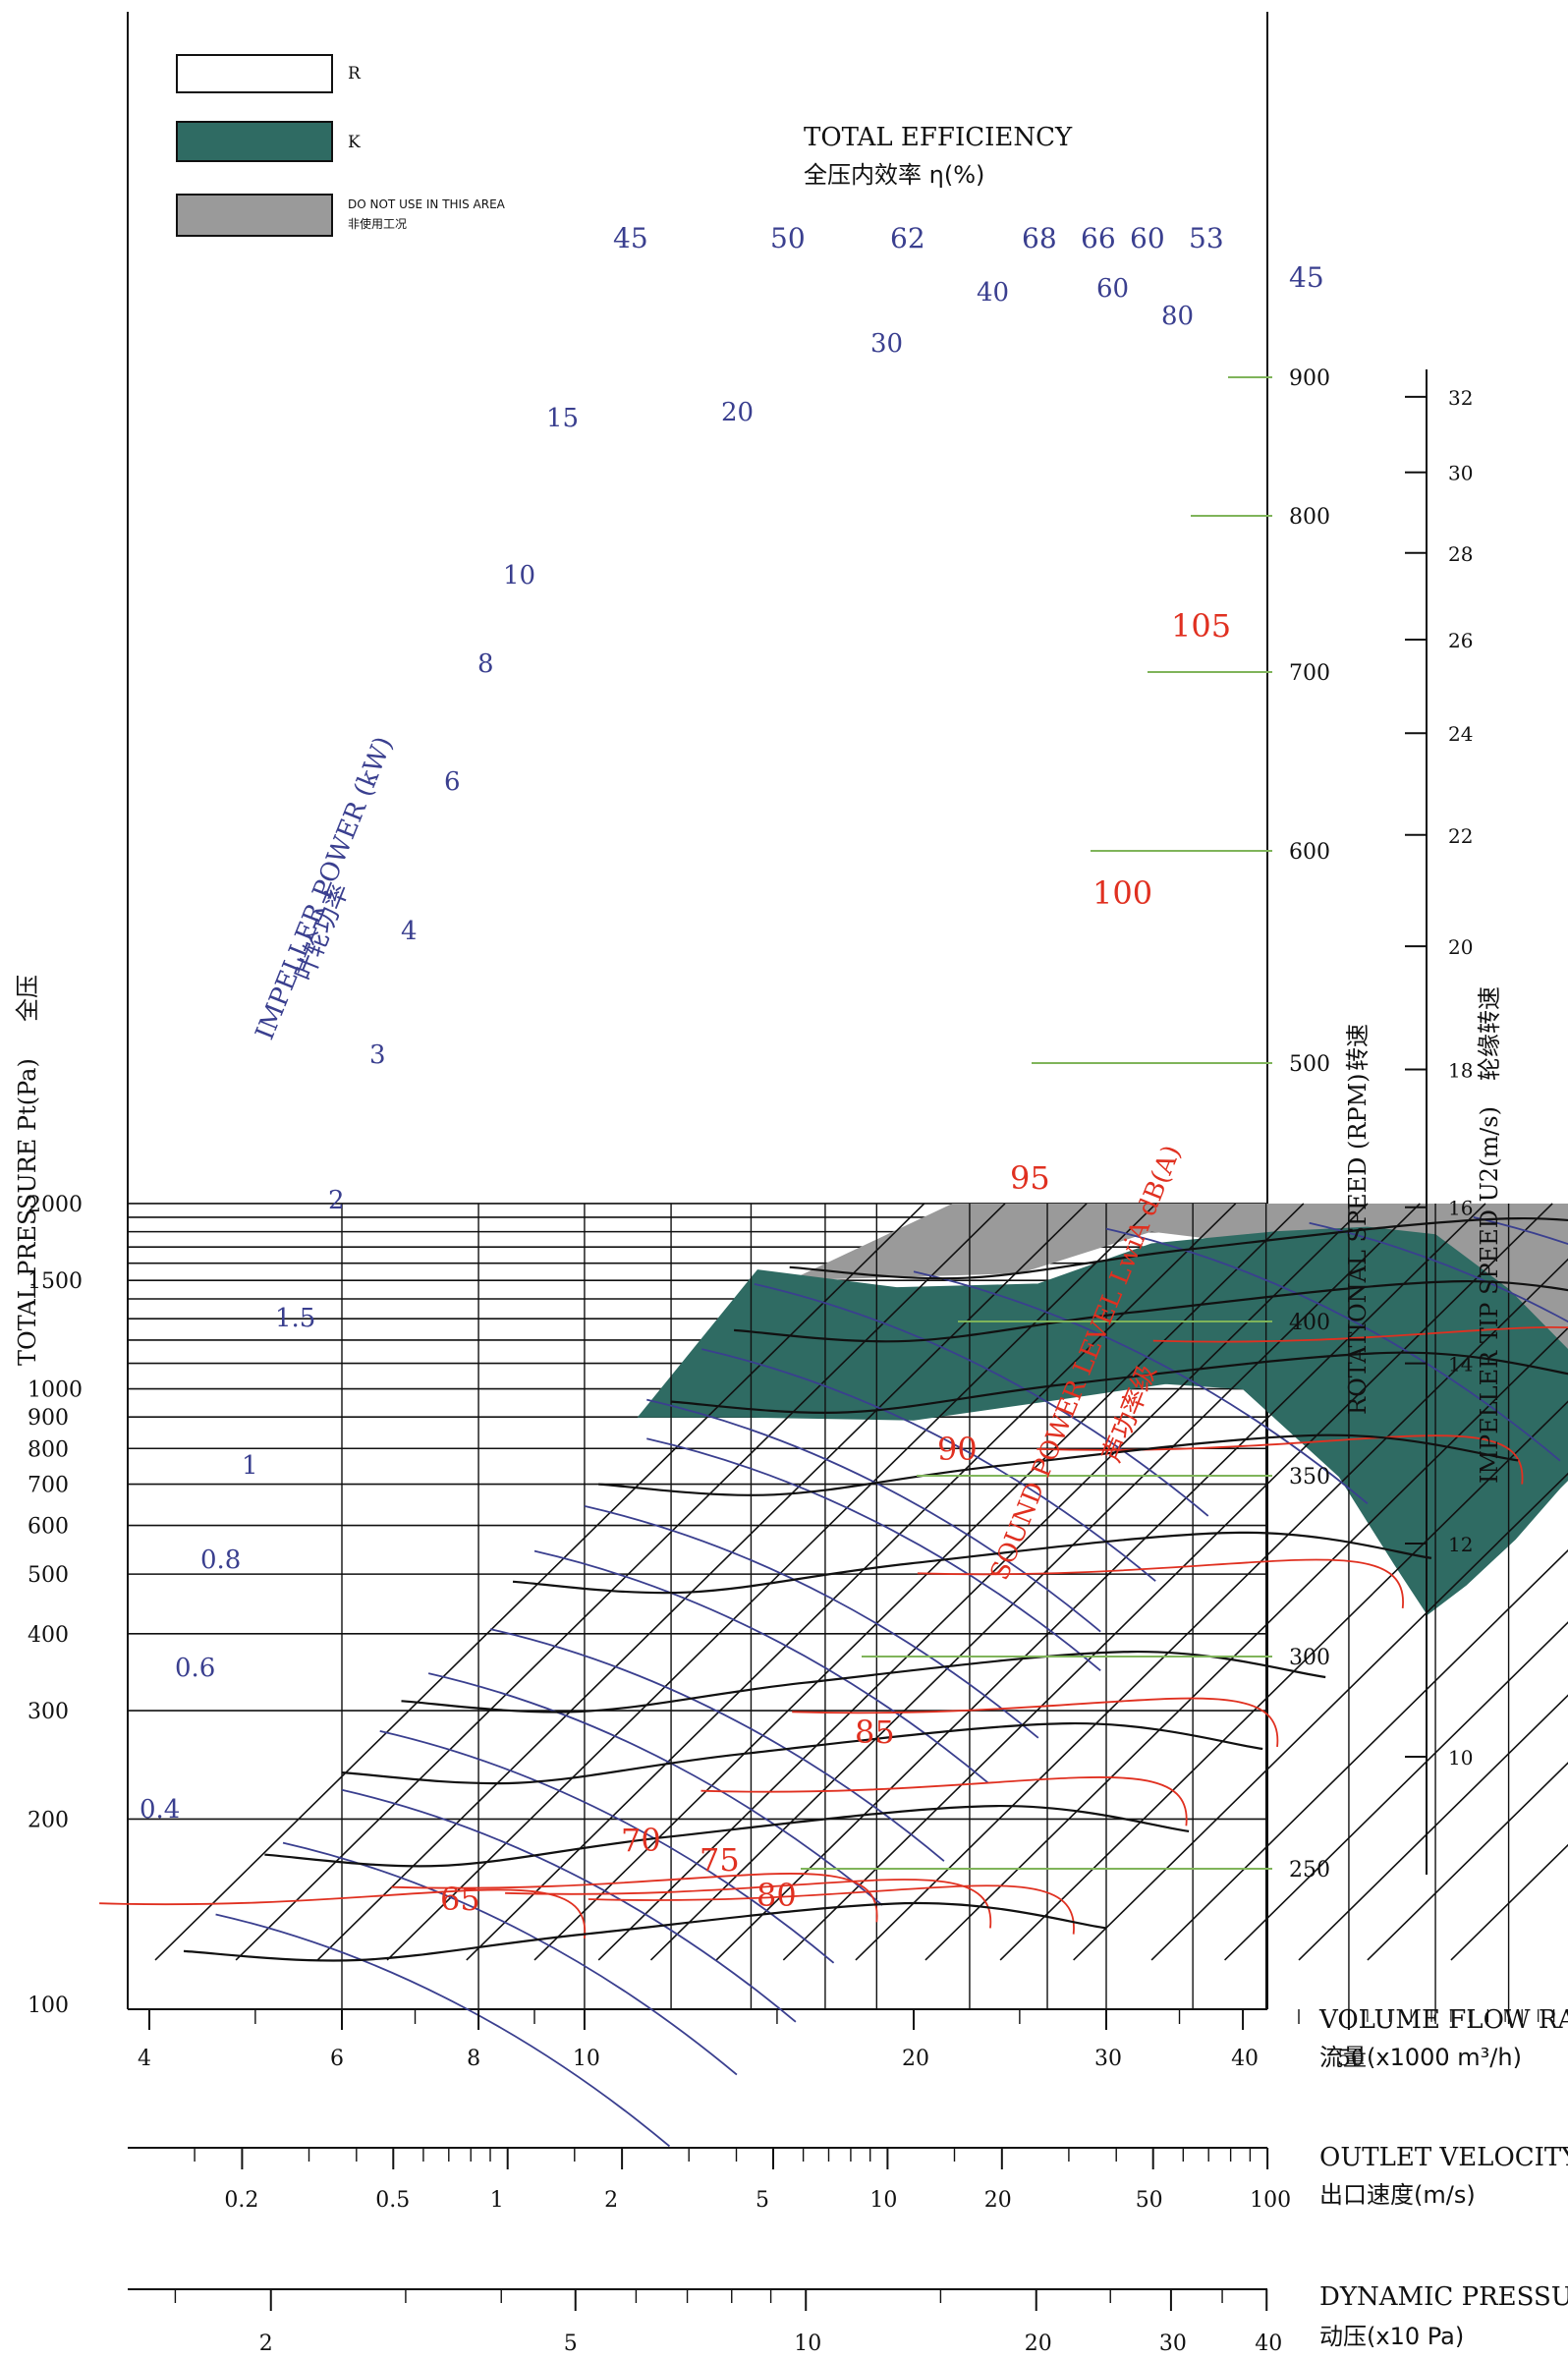  I want to click on tip-tick-label: 26, so click(1460, 640).